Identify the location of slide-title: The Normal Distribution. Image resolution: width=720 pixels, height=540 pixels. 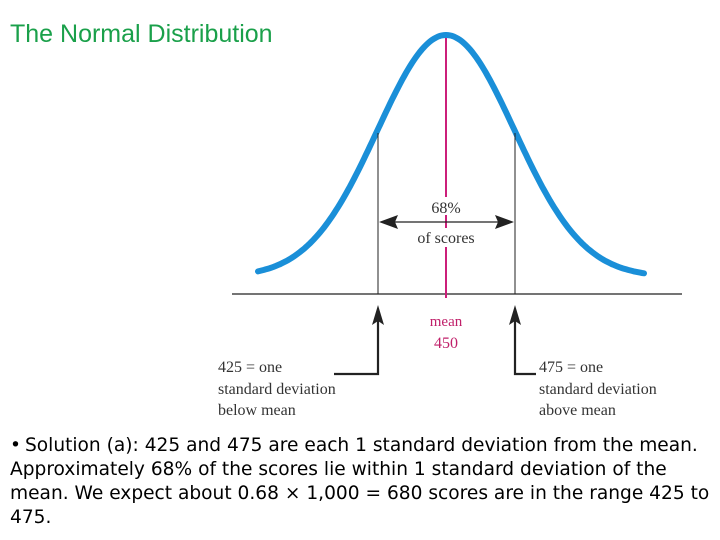
(141, 34).